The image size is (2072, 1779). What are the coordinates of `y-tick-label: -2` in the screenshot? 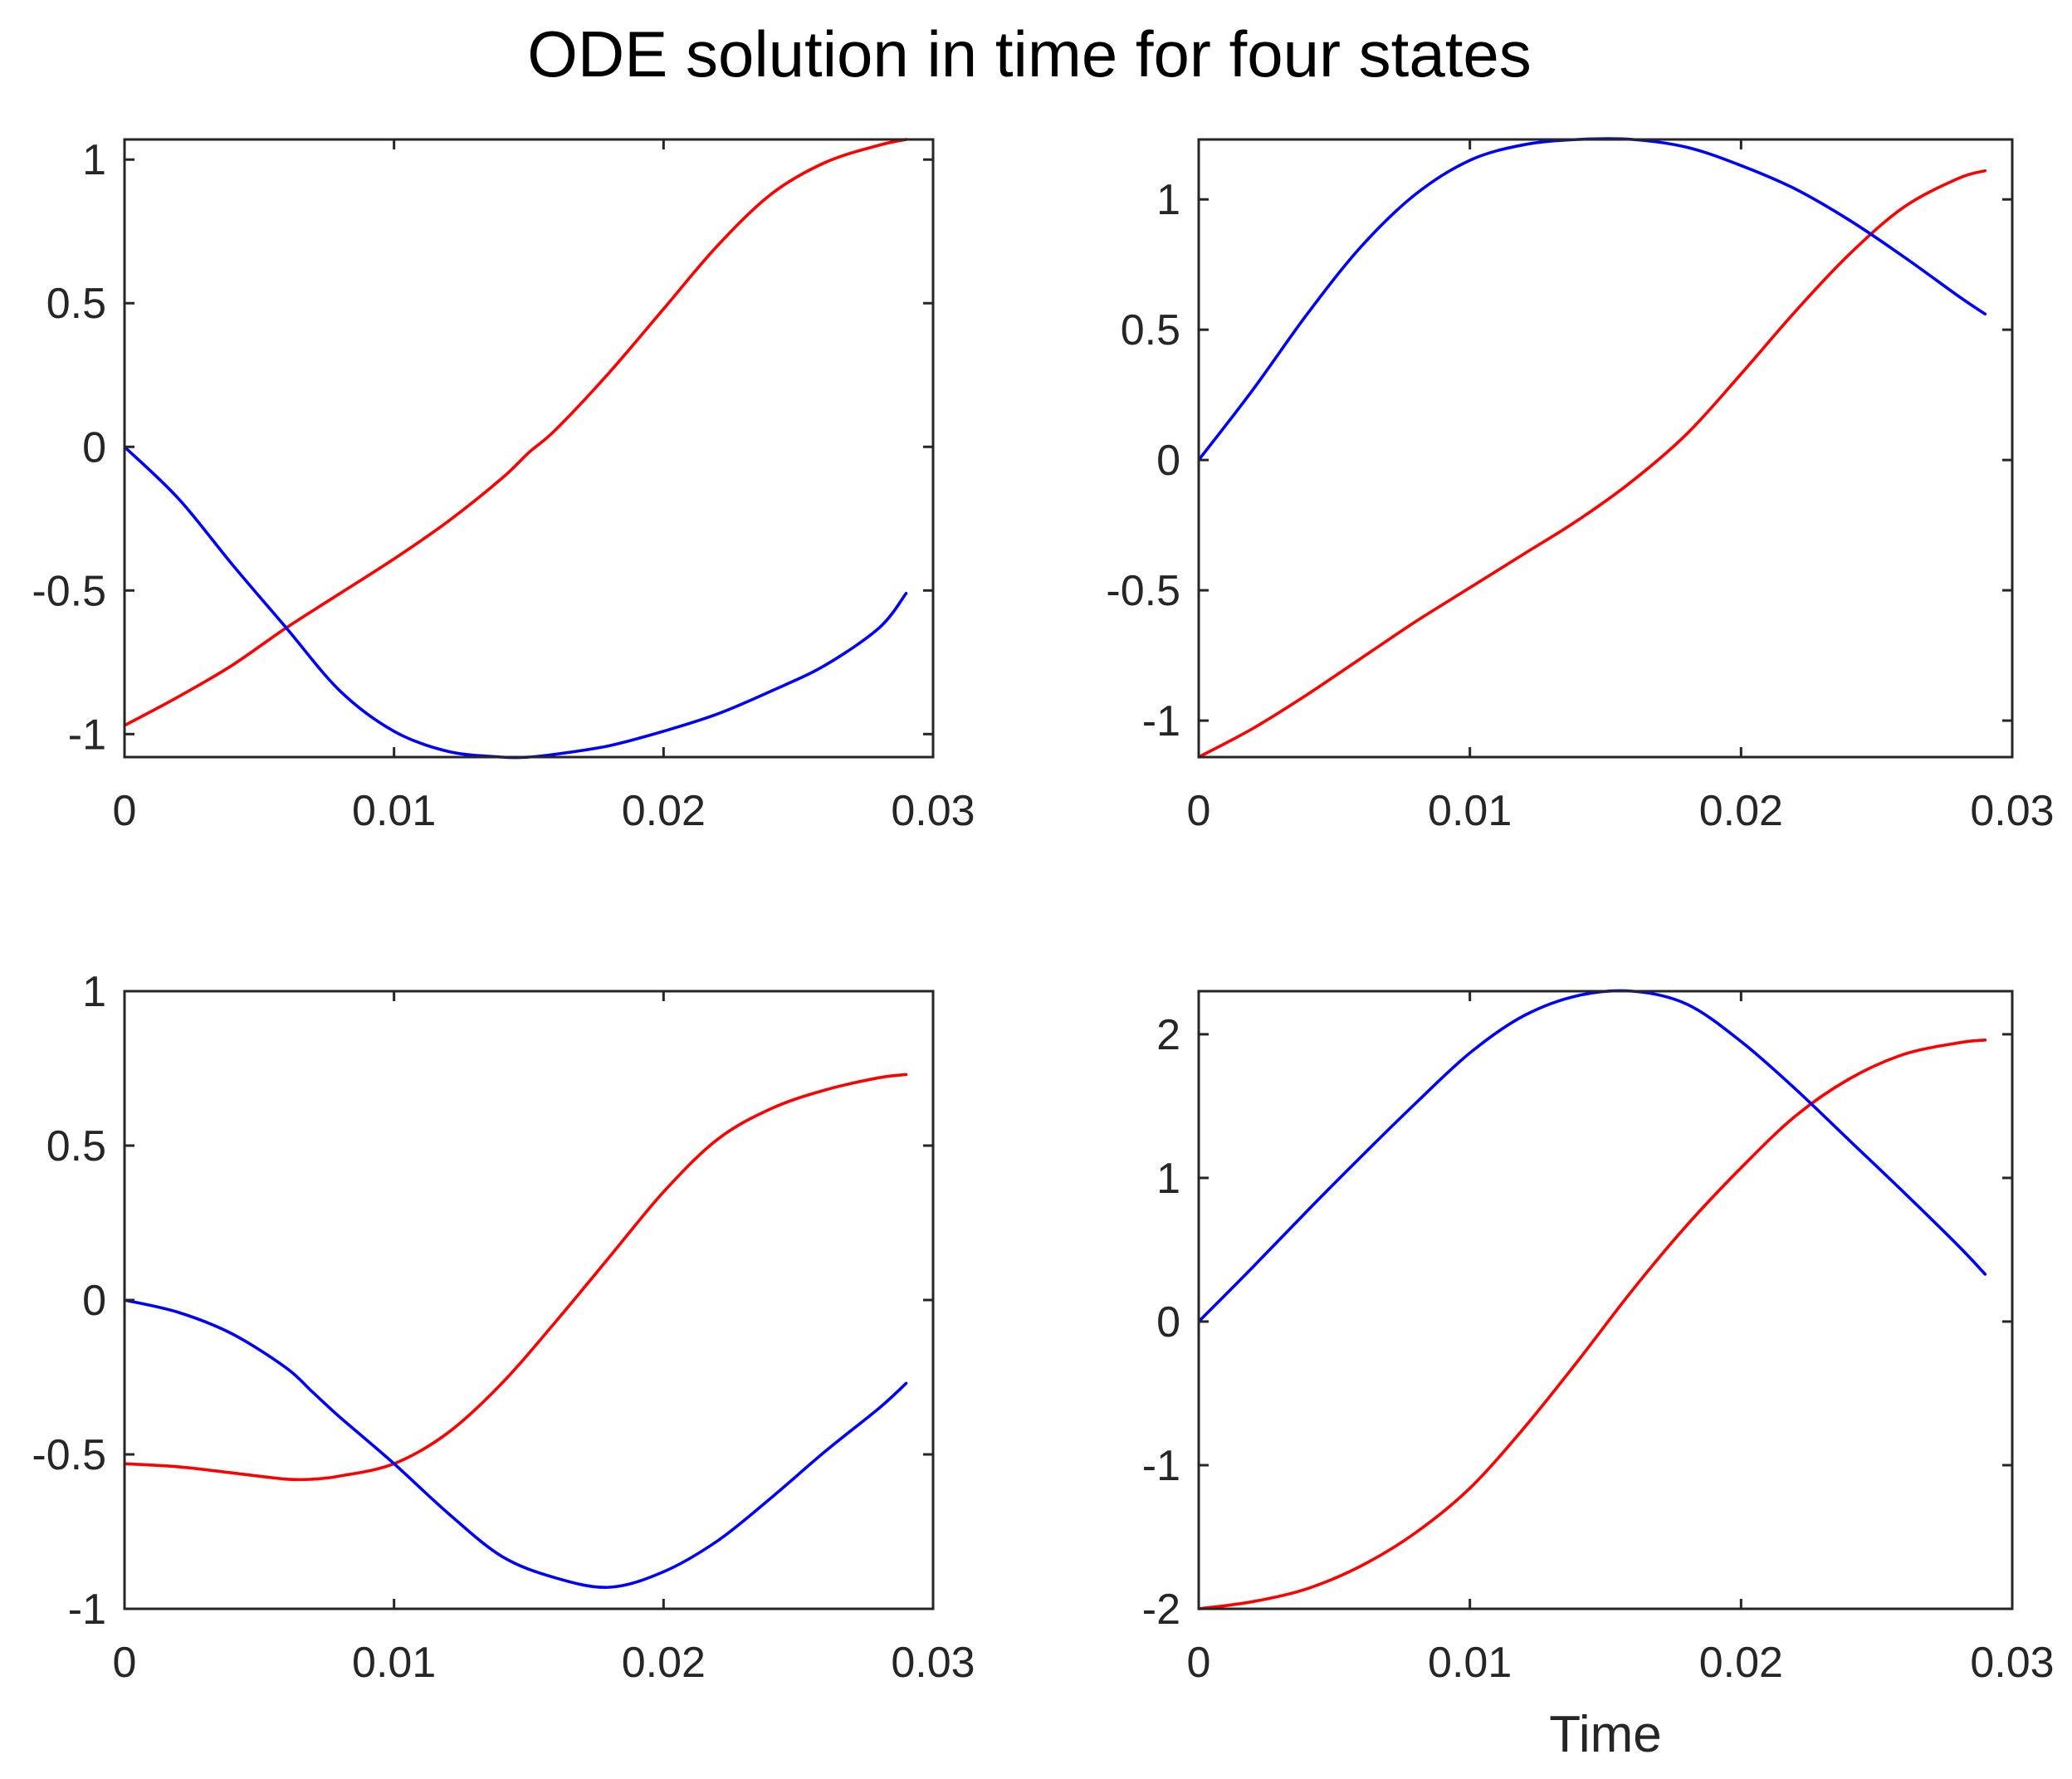 It's located at (1161, 1610).